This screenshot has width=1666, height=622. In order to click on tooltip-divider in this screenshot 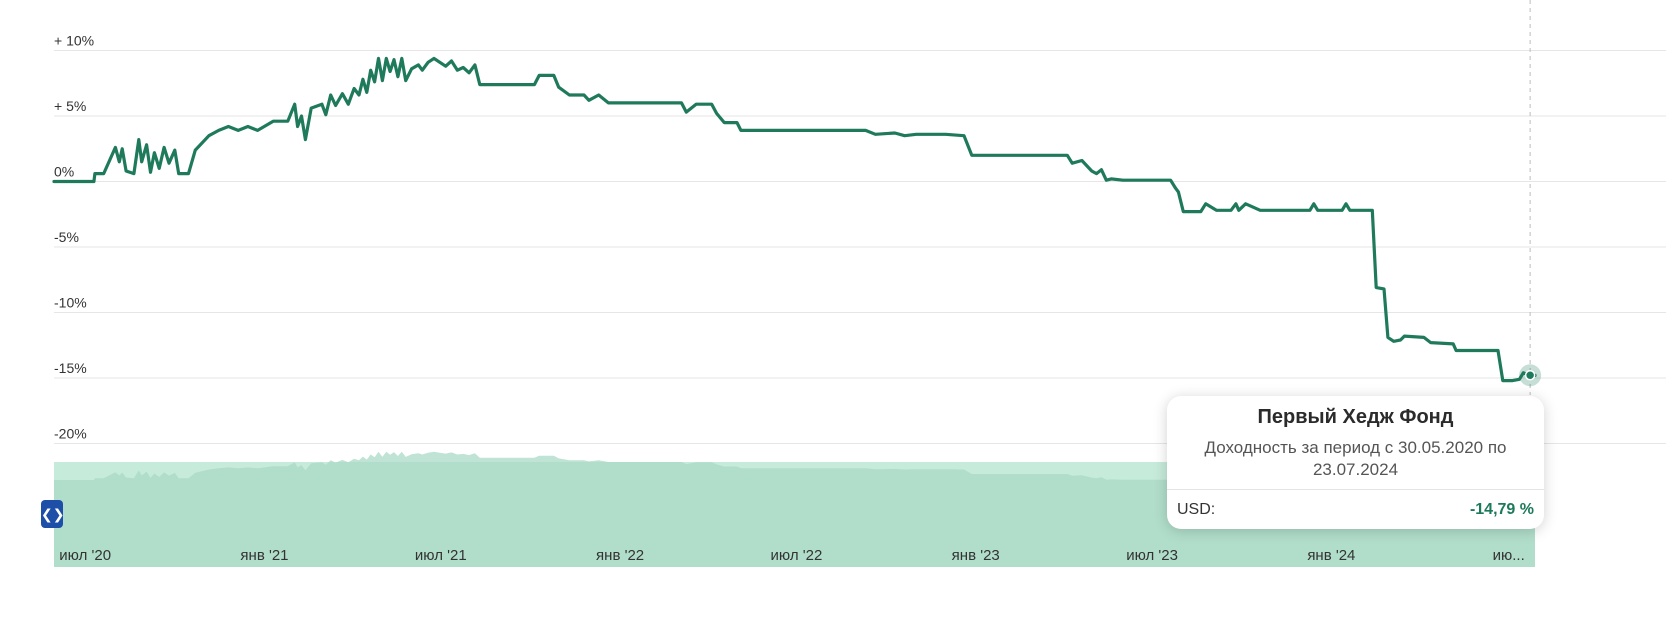, I will do `click(1355, 489)`.